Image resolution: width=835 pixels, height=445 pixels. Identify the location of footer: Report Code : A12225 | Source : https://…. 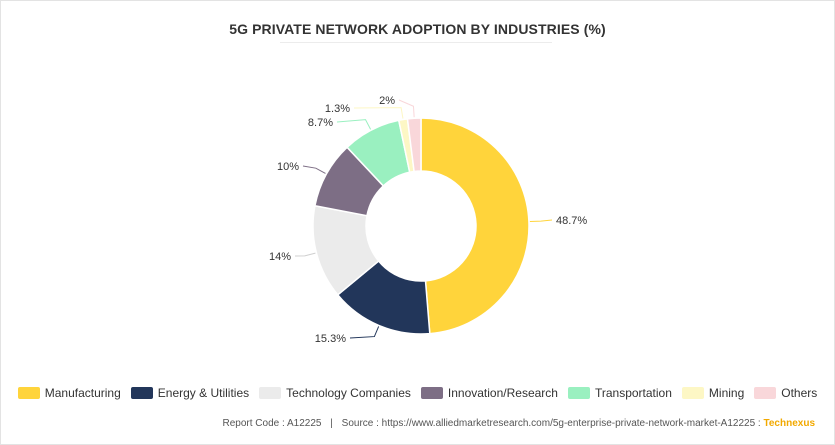
(519, 423).